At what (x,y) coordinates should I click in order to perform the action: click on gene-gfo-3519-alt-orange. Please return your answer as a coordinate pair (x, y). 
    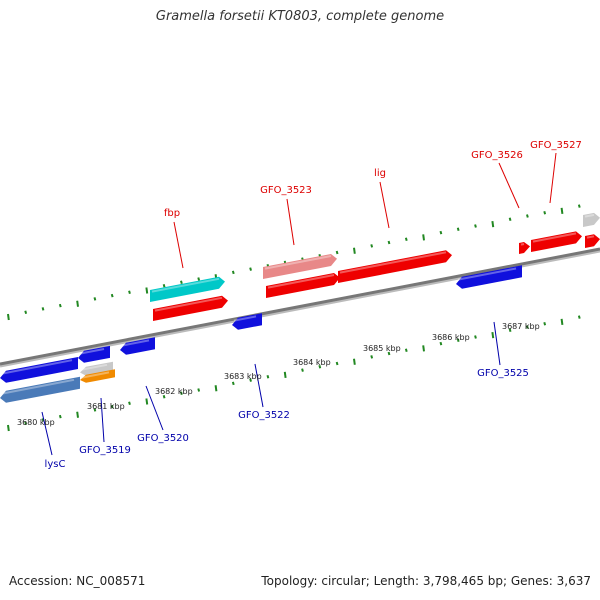
    Looking at the image, I should click on (97, 376).